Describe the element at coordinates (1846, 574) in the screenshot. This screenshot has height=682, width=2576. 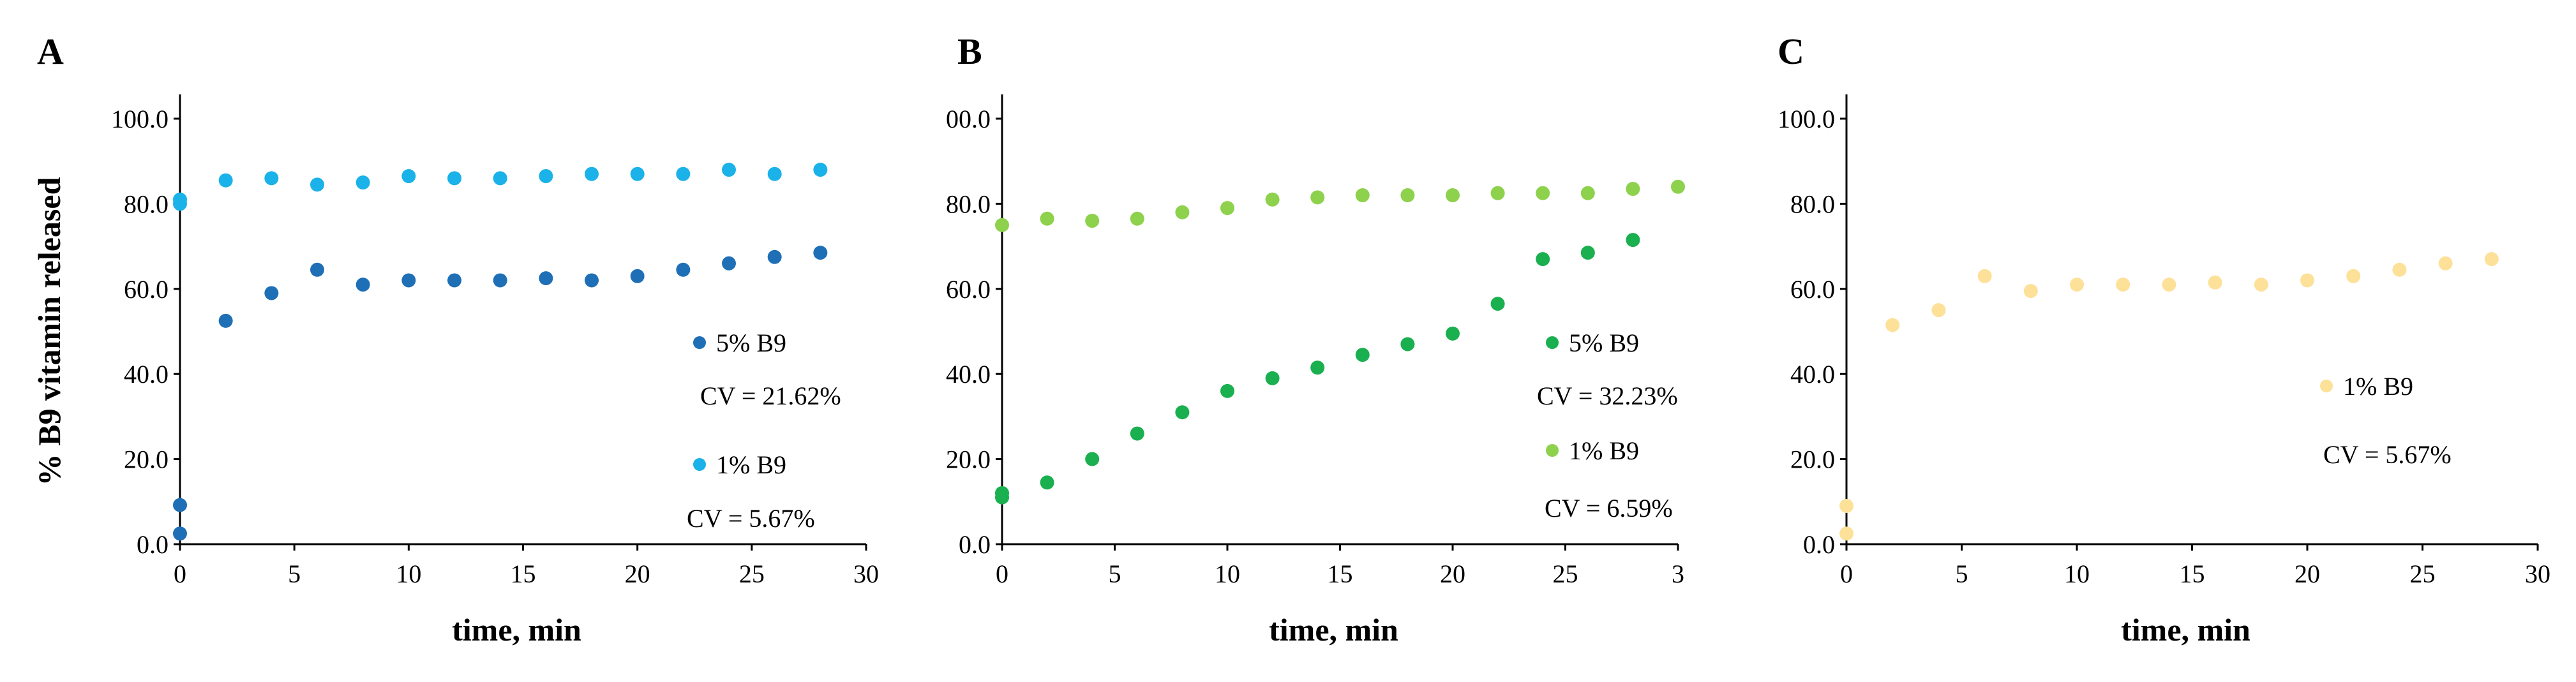
I see `x-tick-label: 0` at that location.